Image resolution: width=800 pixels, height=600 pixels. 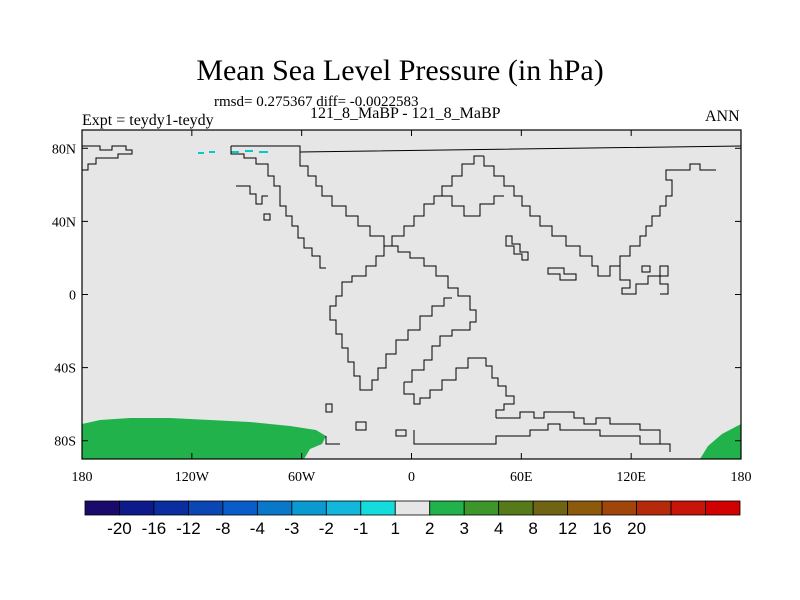 What do you see at coordinates (562, 274) in the screenshot?
I see `coastline-gulf-island` at bounding box center [562, 274].